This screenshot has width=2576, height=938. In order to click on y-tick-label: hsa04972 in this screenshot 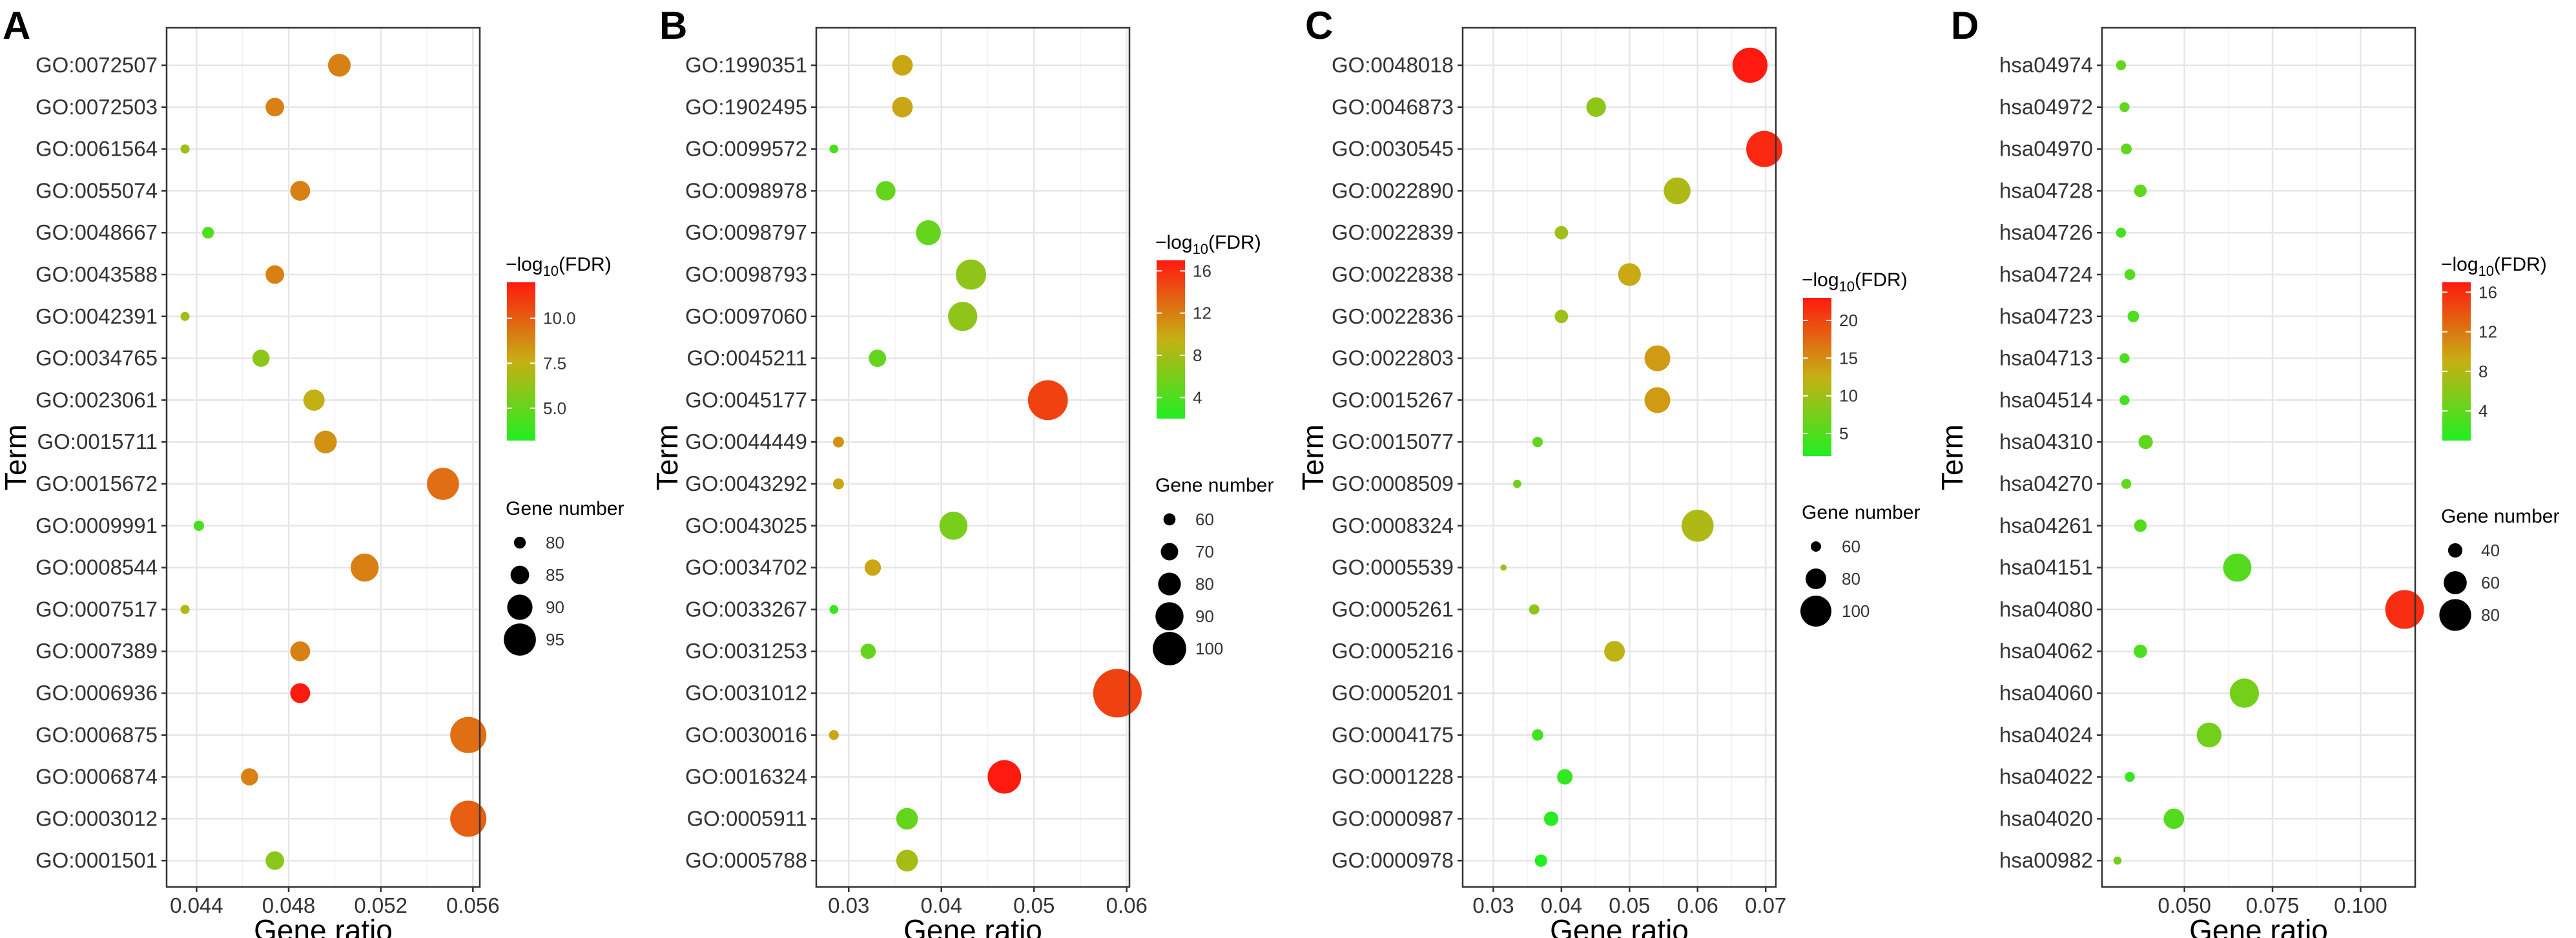, I will do `click(2046, 107)`.